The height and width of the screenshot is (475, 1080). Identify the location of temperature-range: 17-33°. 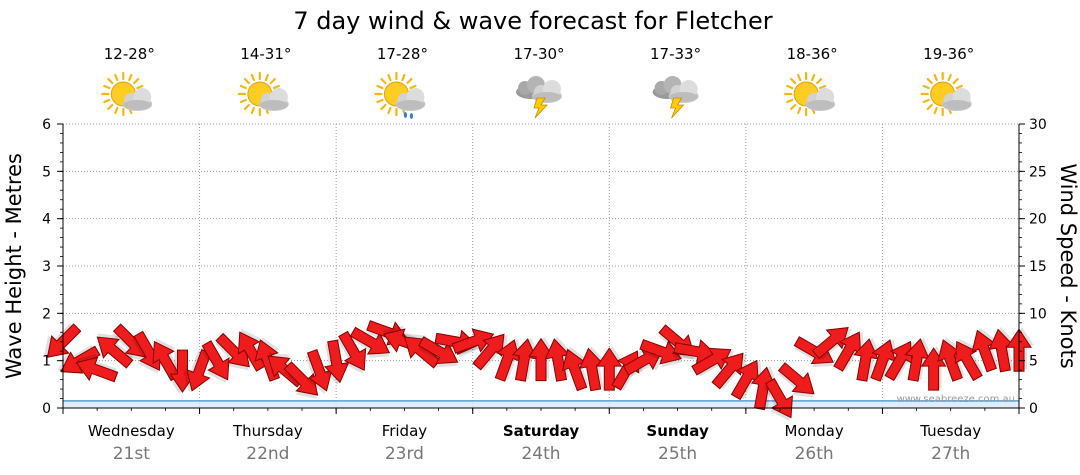
(675, 54).